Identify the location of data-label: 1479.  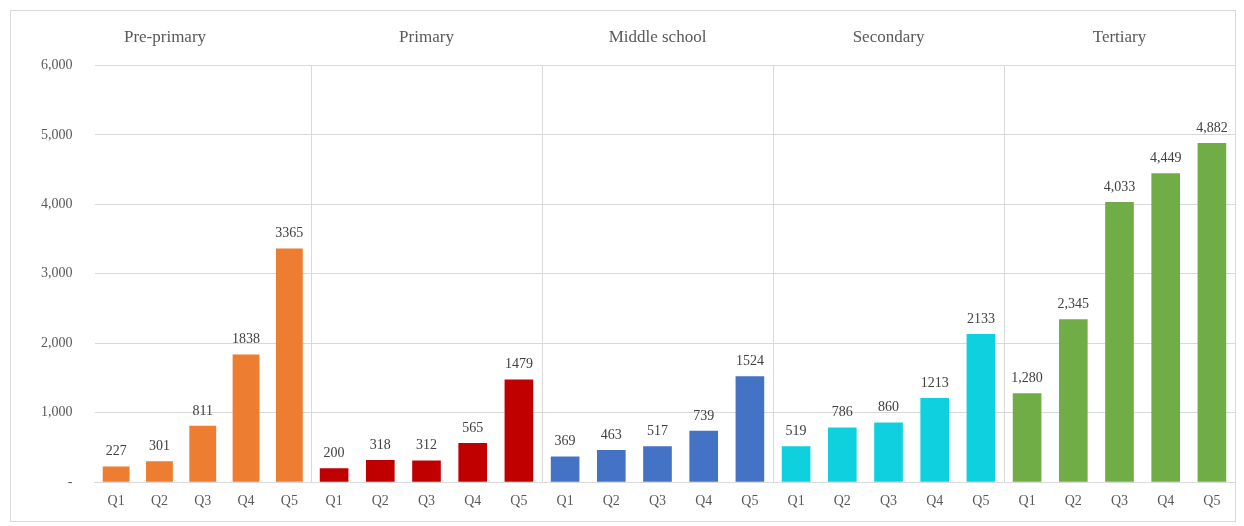
(518, 364).